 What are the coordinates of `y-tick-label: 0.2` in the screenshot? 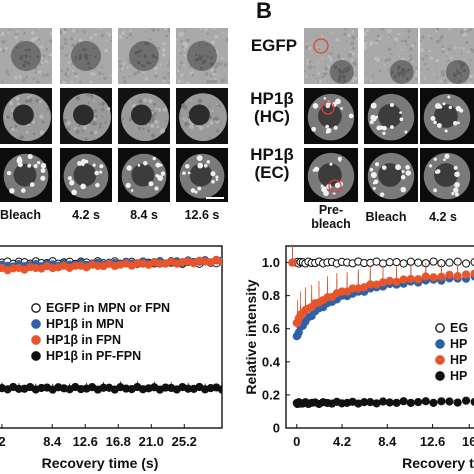 It's located at (271, 394).